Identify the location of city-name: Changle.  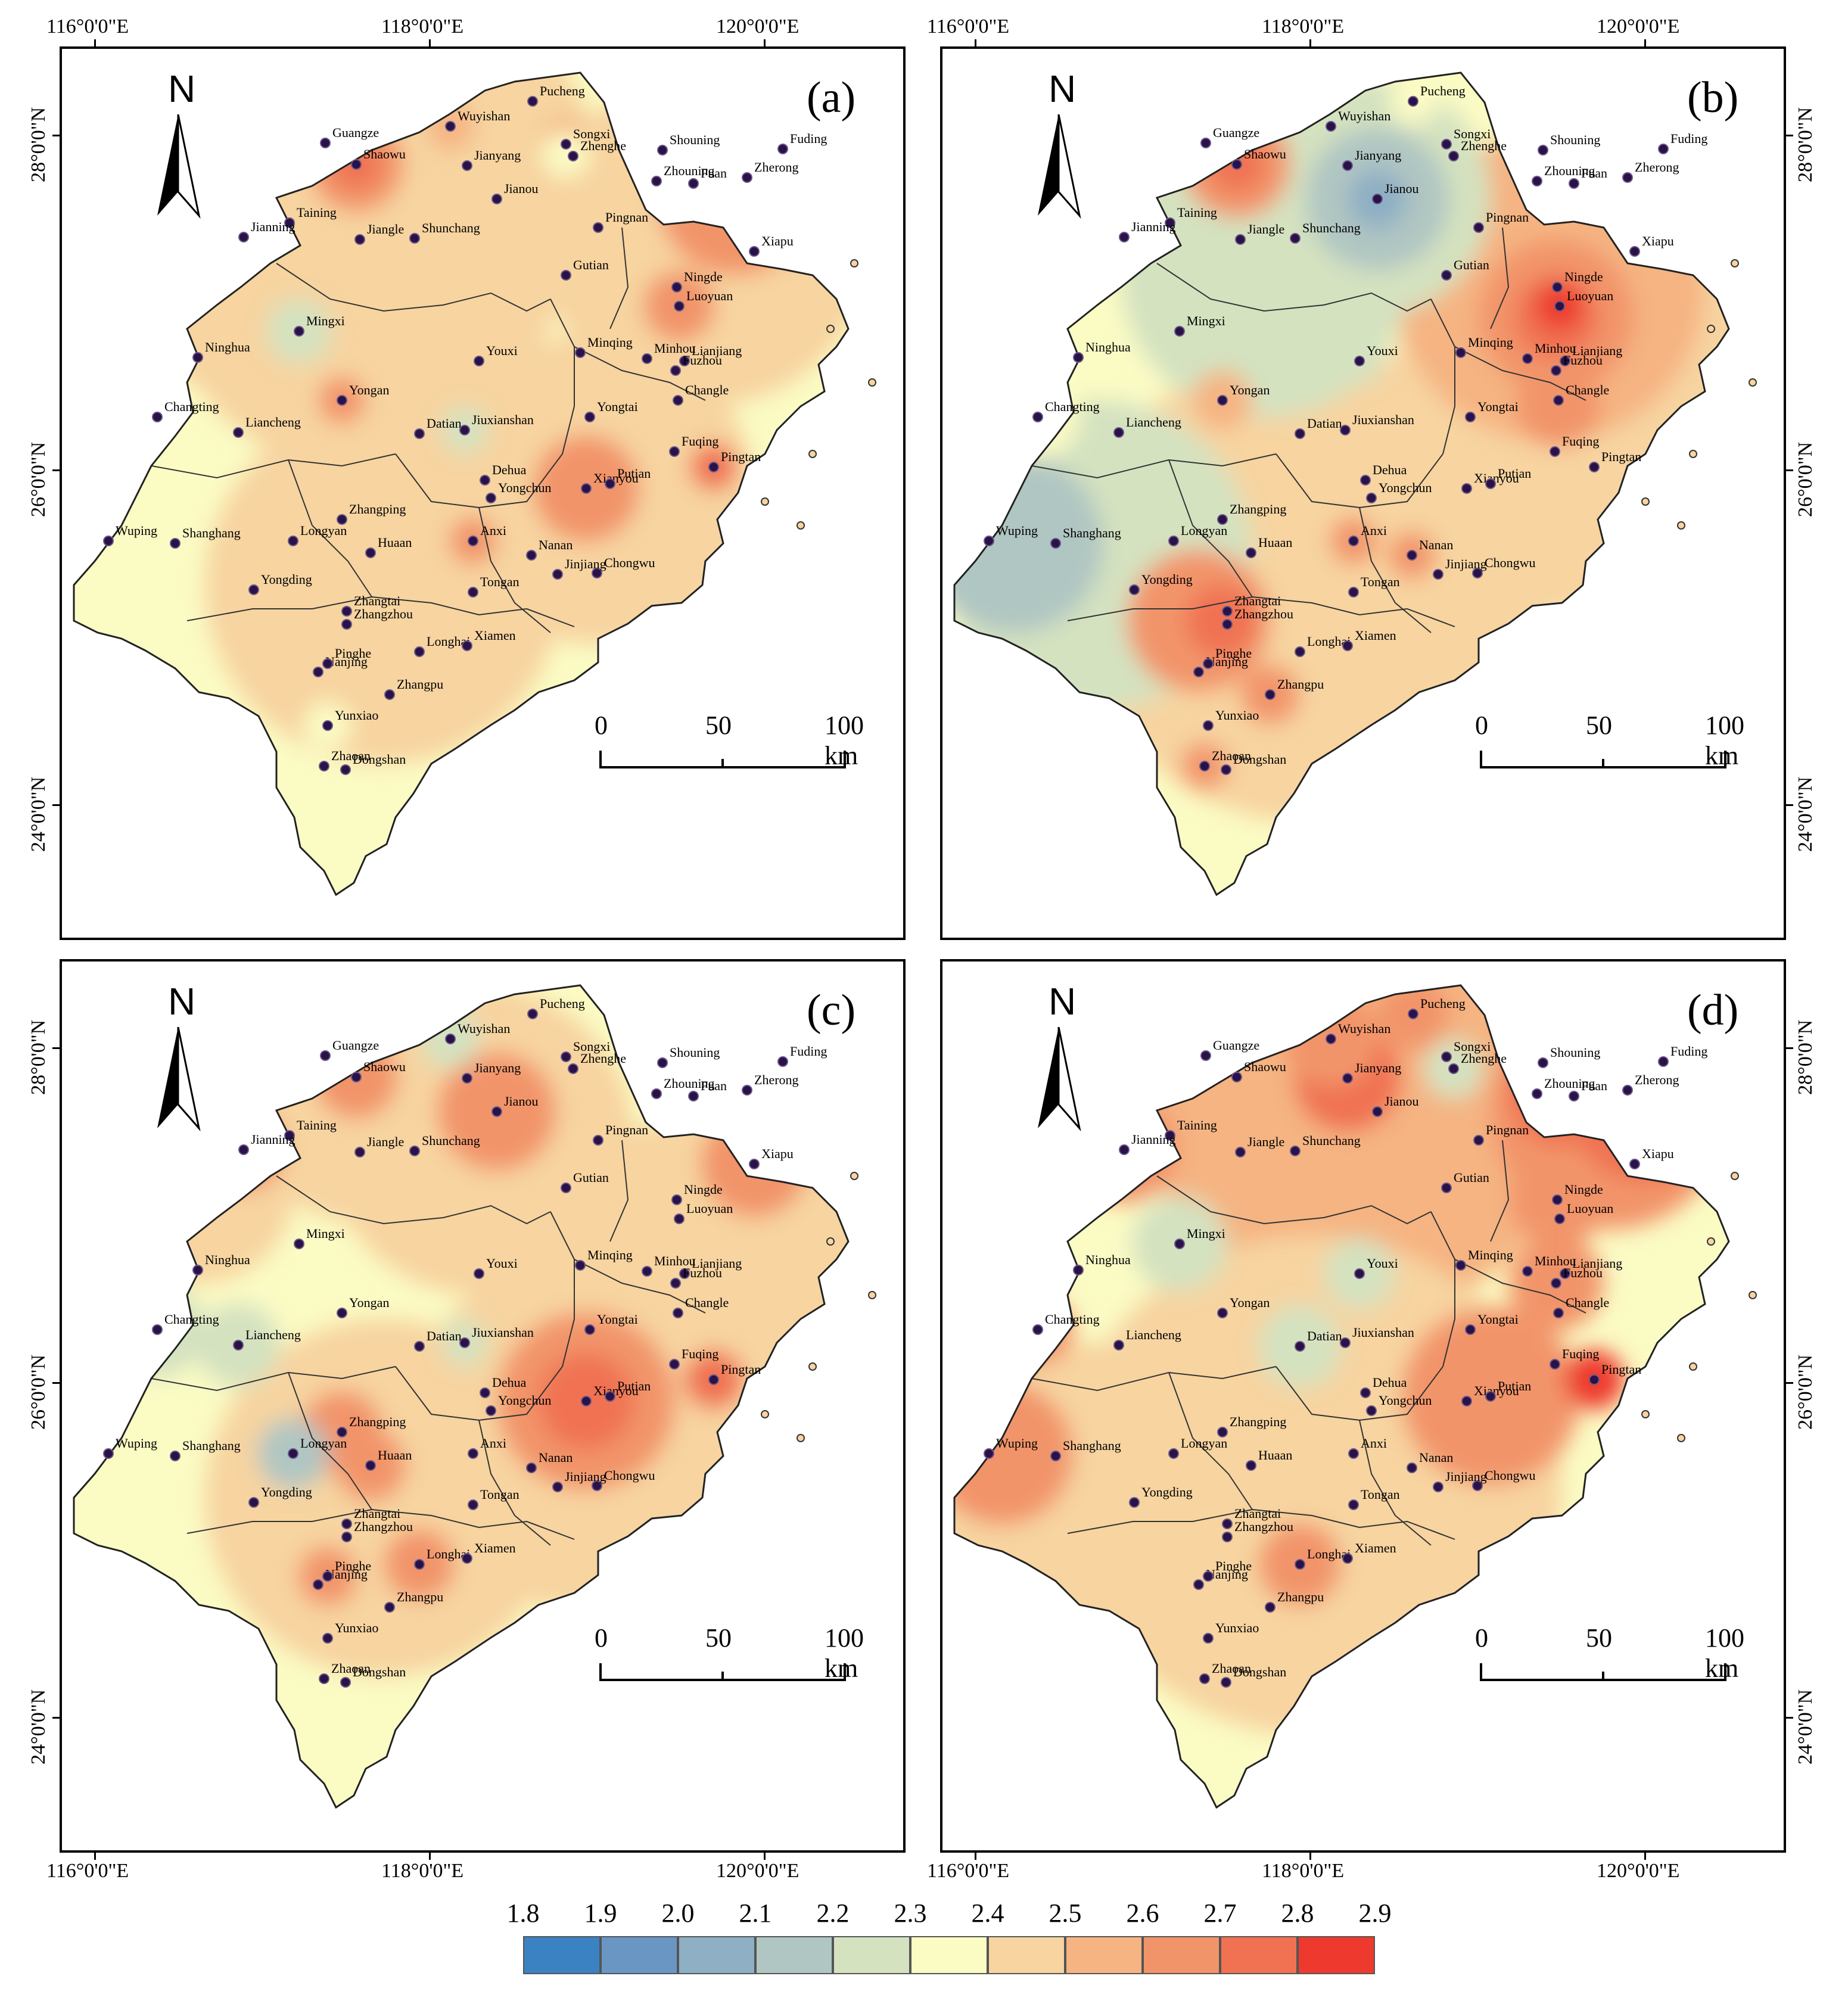
(707, 1303).